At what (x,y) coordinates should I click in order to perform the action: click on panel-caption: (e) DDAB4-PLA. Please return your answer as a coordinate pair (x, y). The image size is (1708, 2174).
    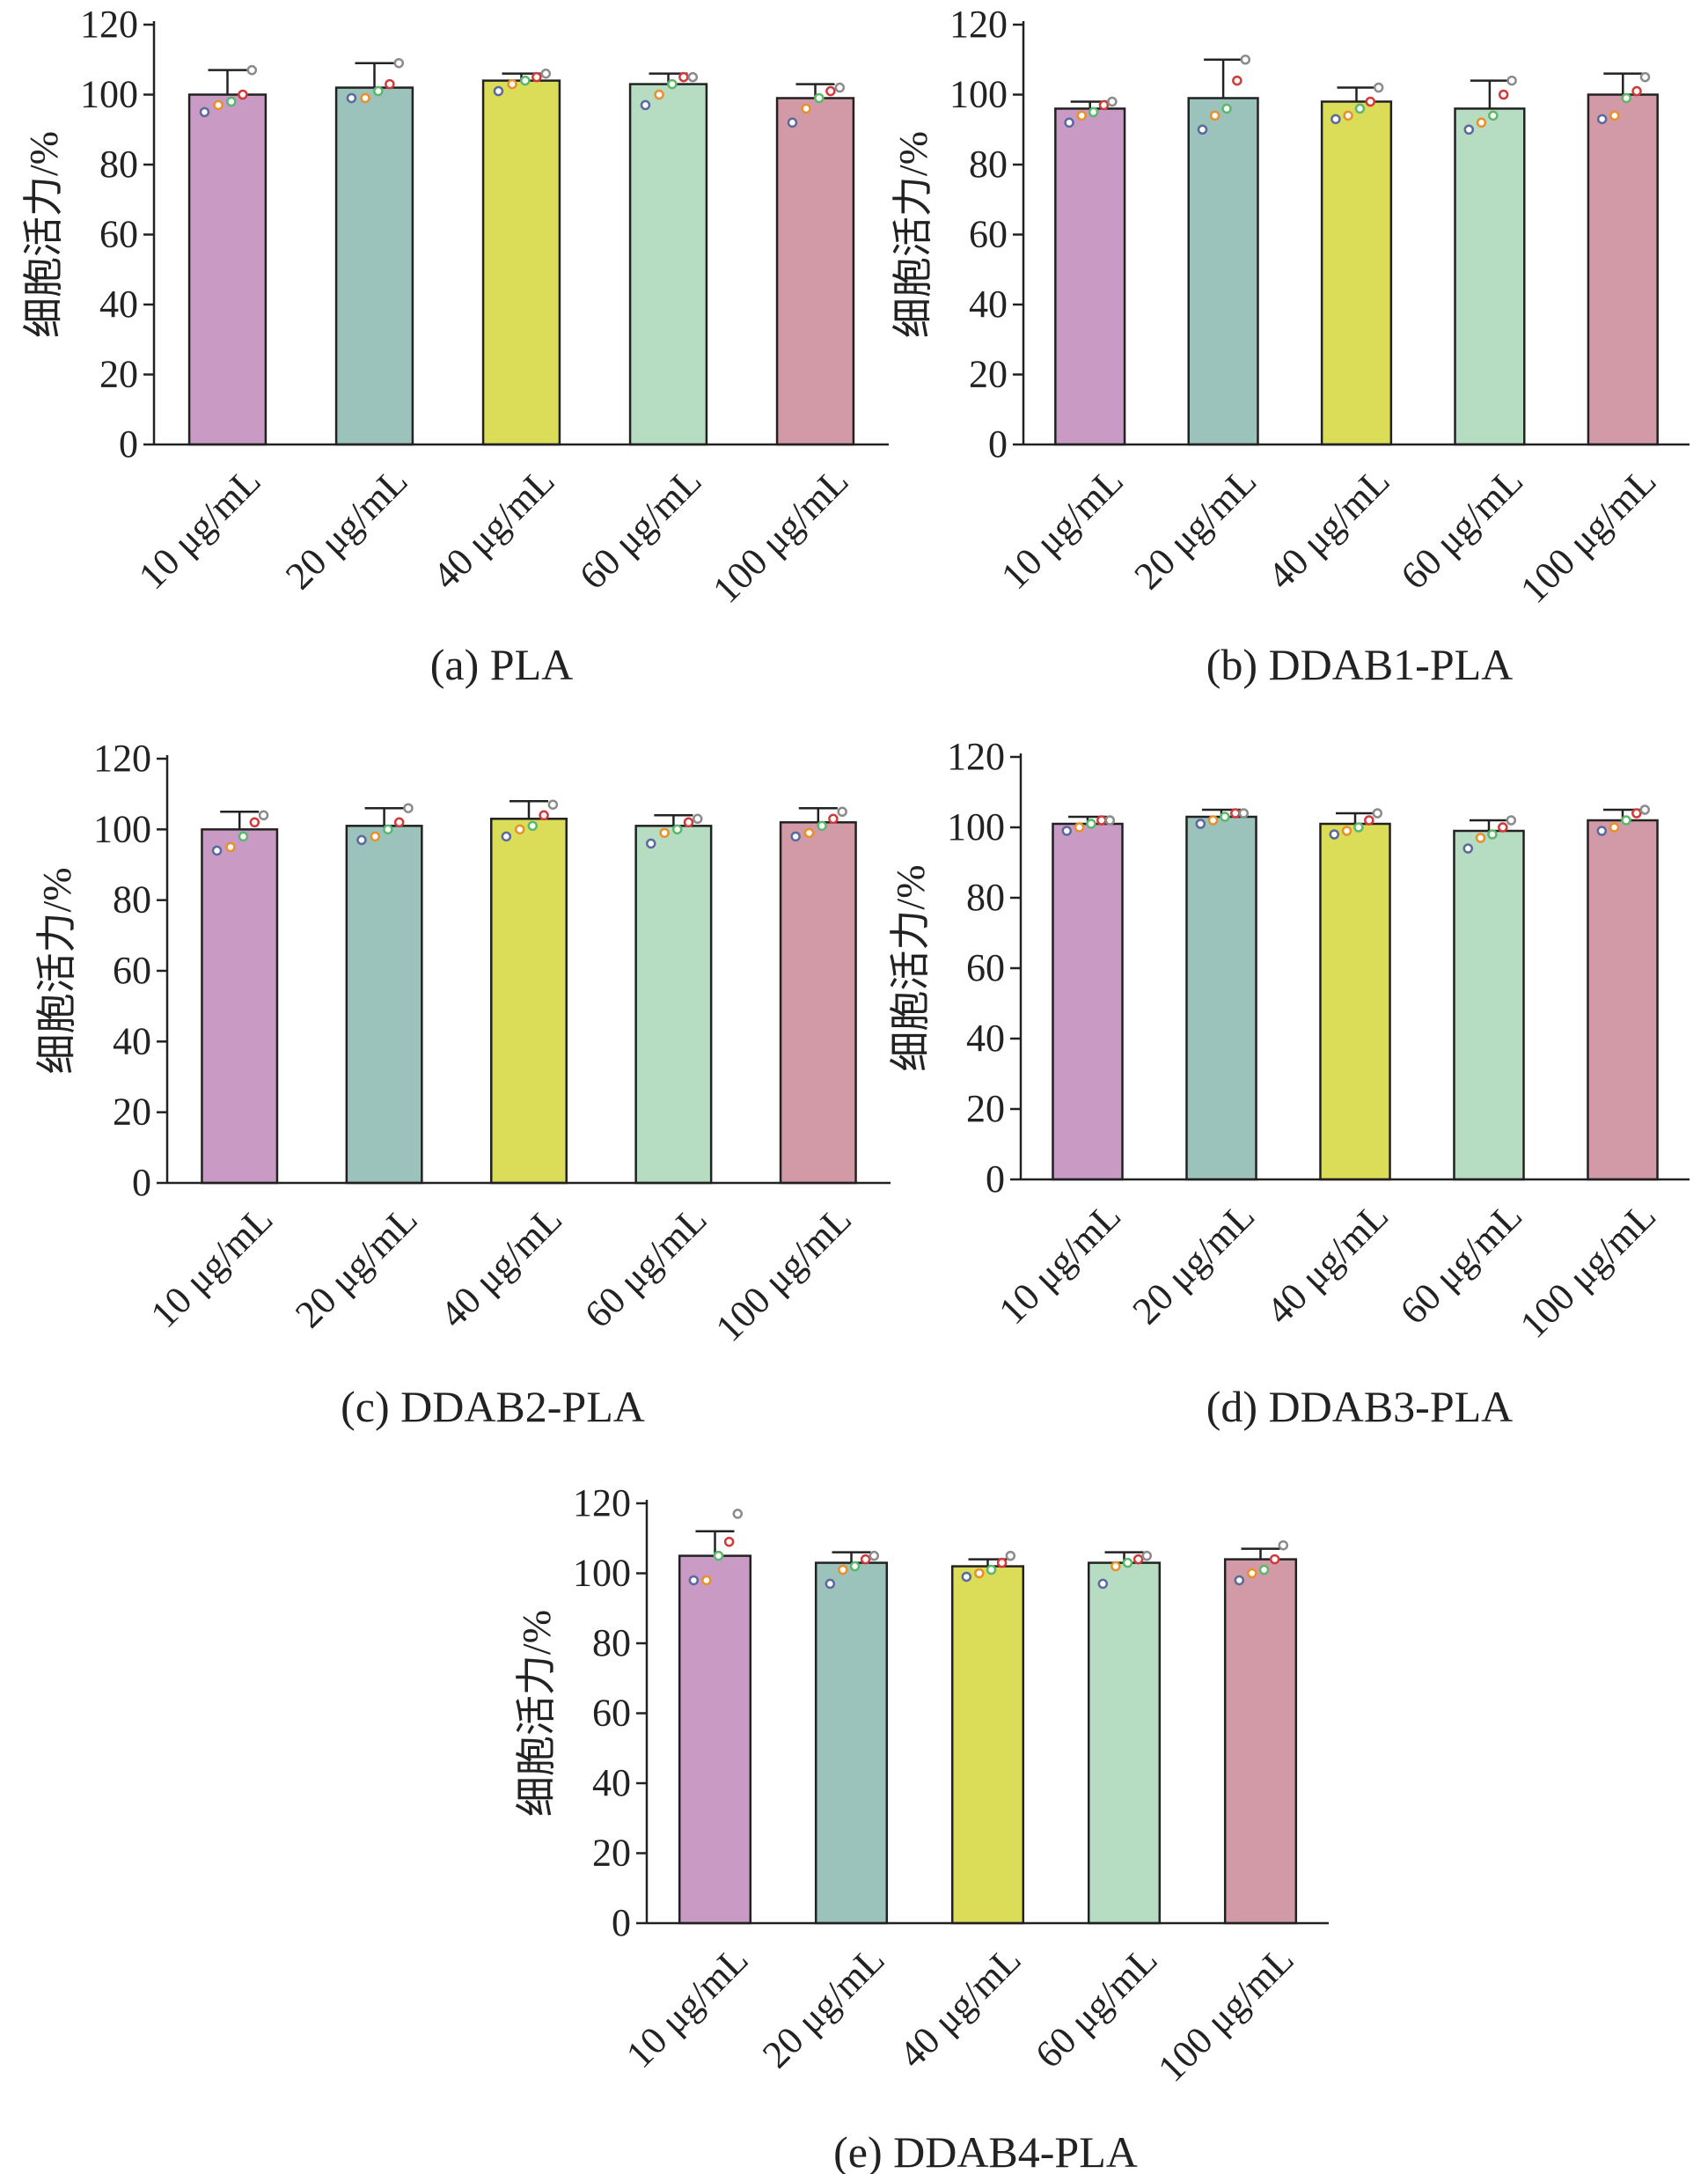
    Looking at the image, I should click on (985, 2150).